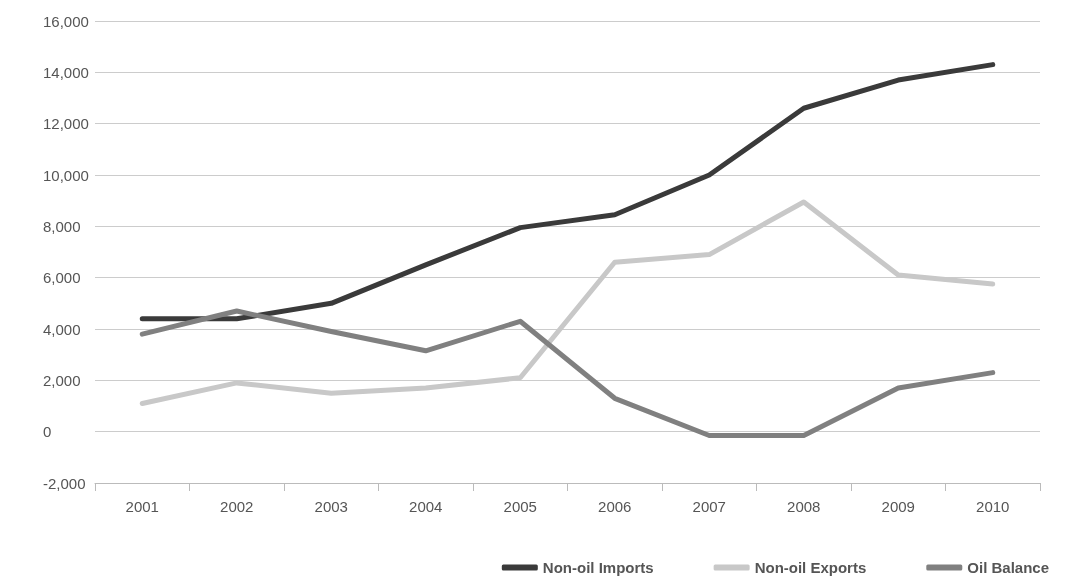 This screenshot has width=1068, height=582. Describe the element at coordinates (426, 506) in the screenshot. I see `x-tick-label: 2004` at that location.